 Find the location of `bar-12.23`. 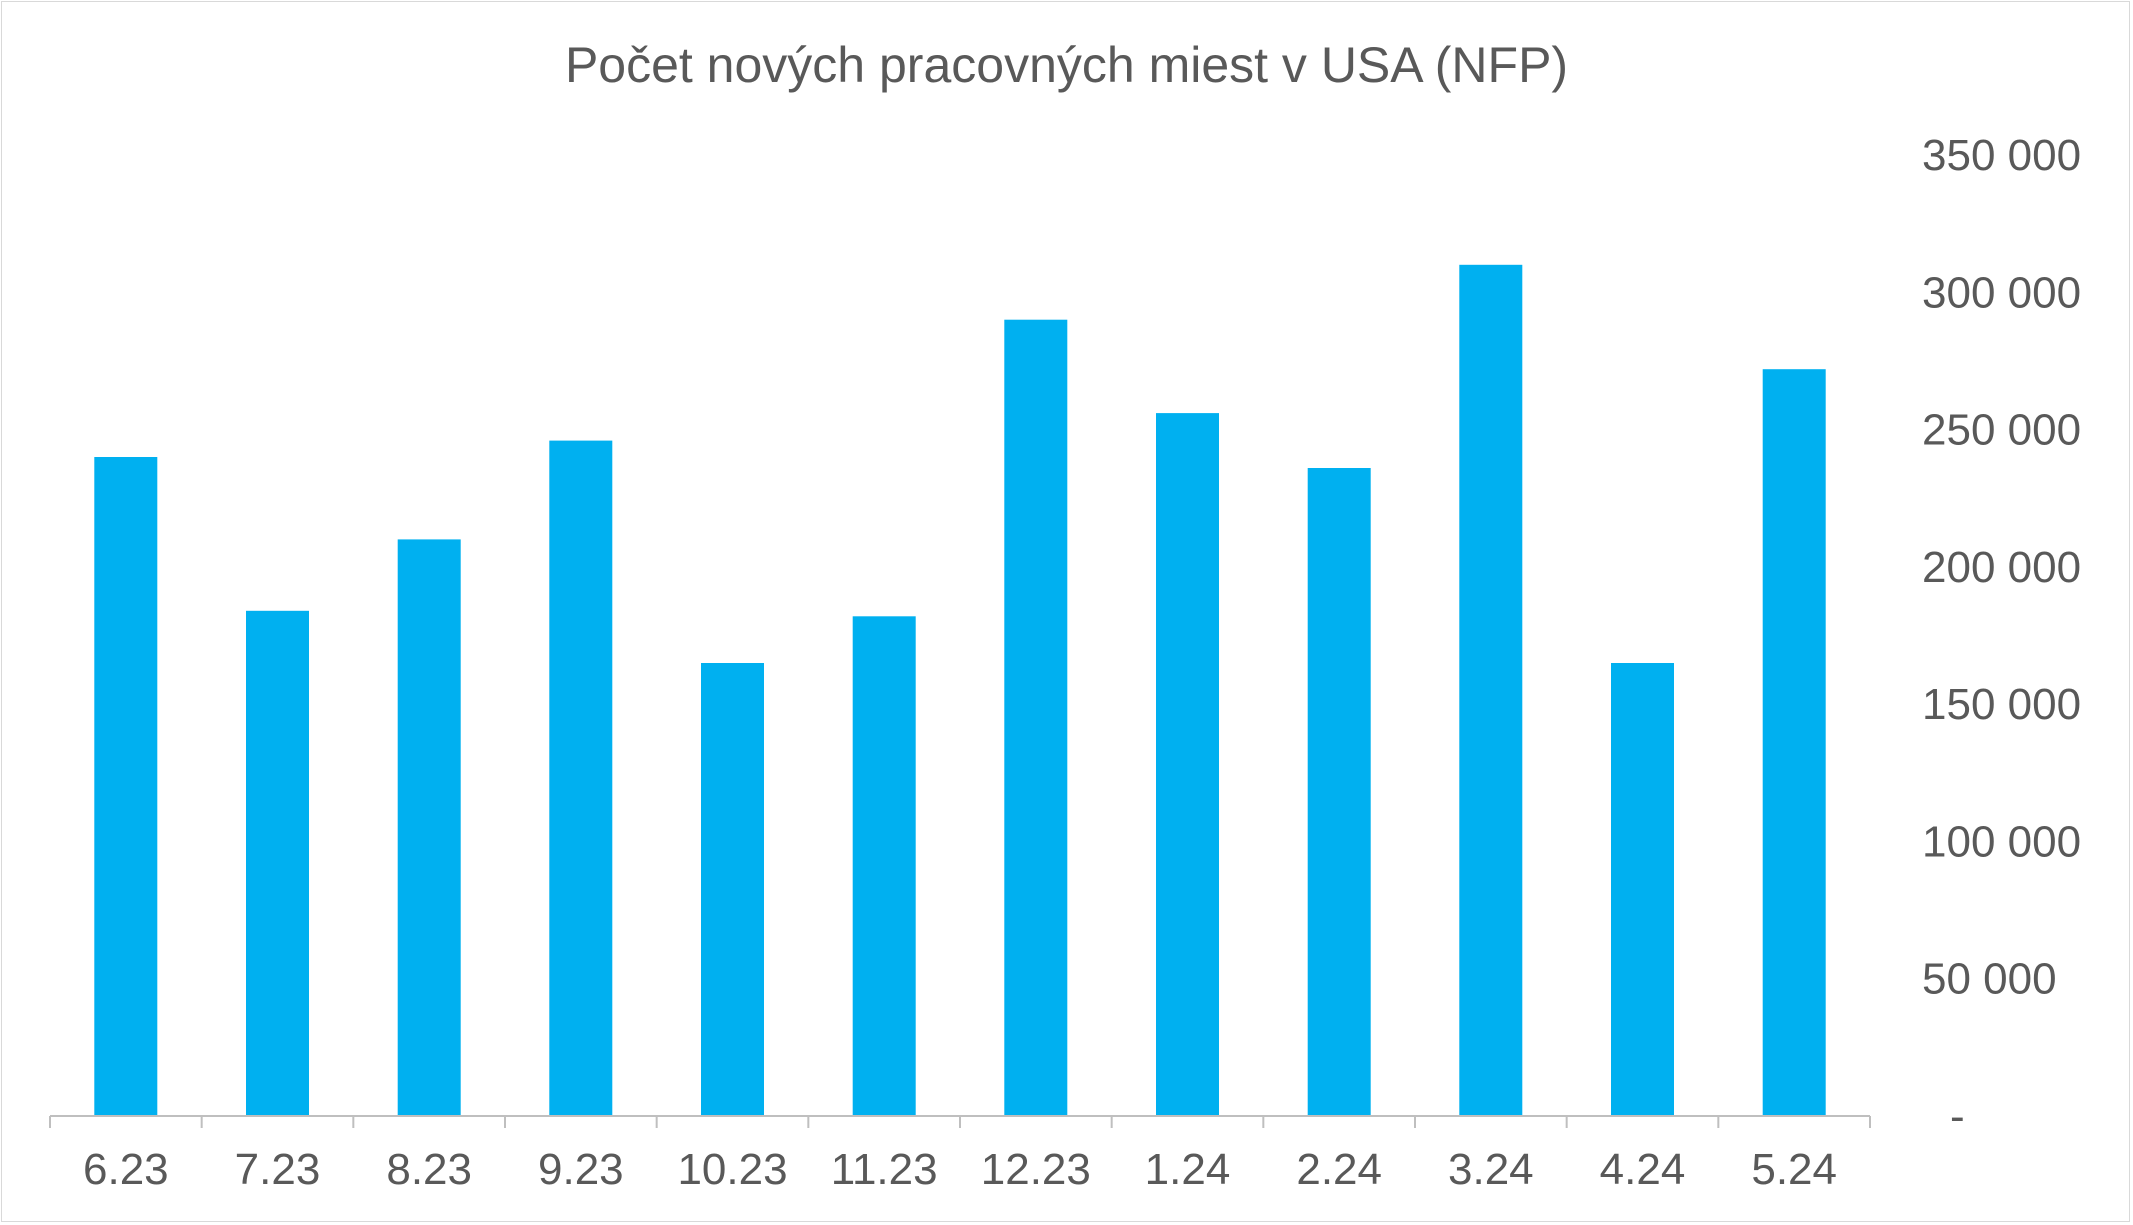

bar-12.23 is located at coordinates (1036, 717).